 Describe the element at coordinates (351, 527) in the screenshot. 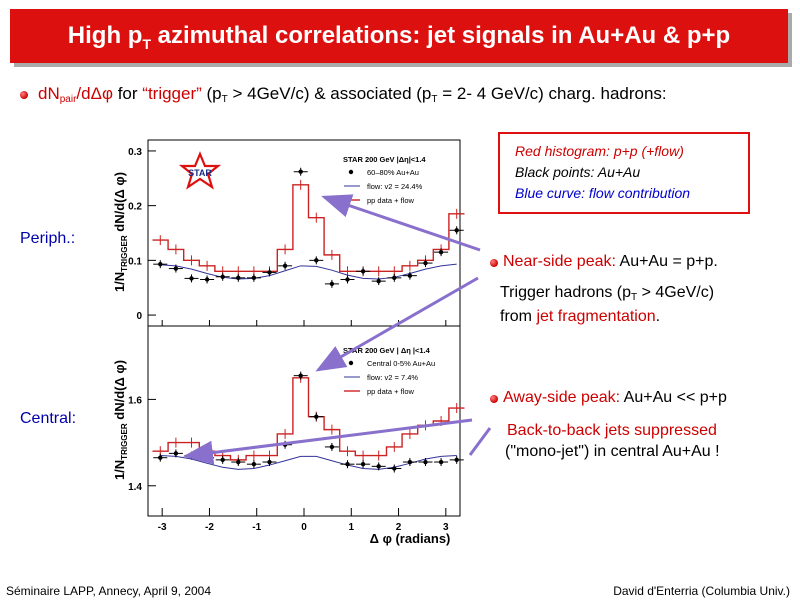

I see `x-tick-label: 1` at that location.